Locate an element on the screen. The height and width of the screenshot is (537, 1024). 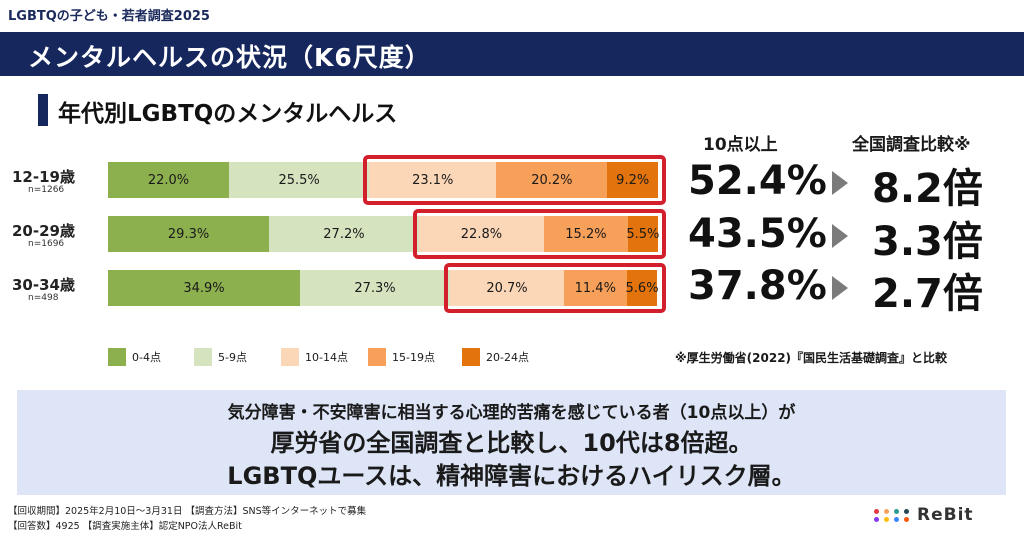
footer-line-2: 【回答数】4925 【調査実施主体】認定NPO法人ReBit is located at coordinates (125, 526).